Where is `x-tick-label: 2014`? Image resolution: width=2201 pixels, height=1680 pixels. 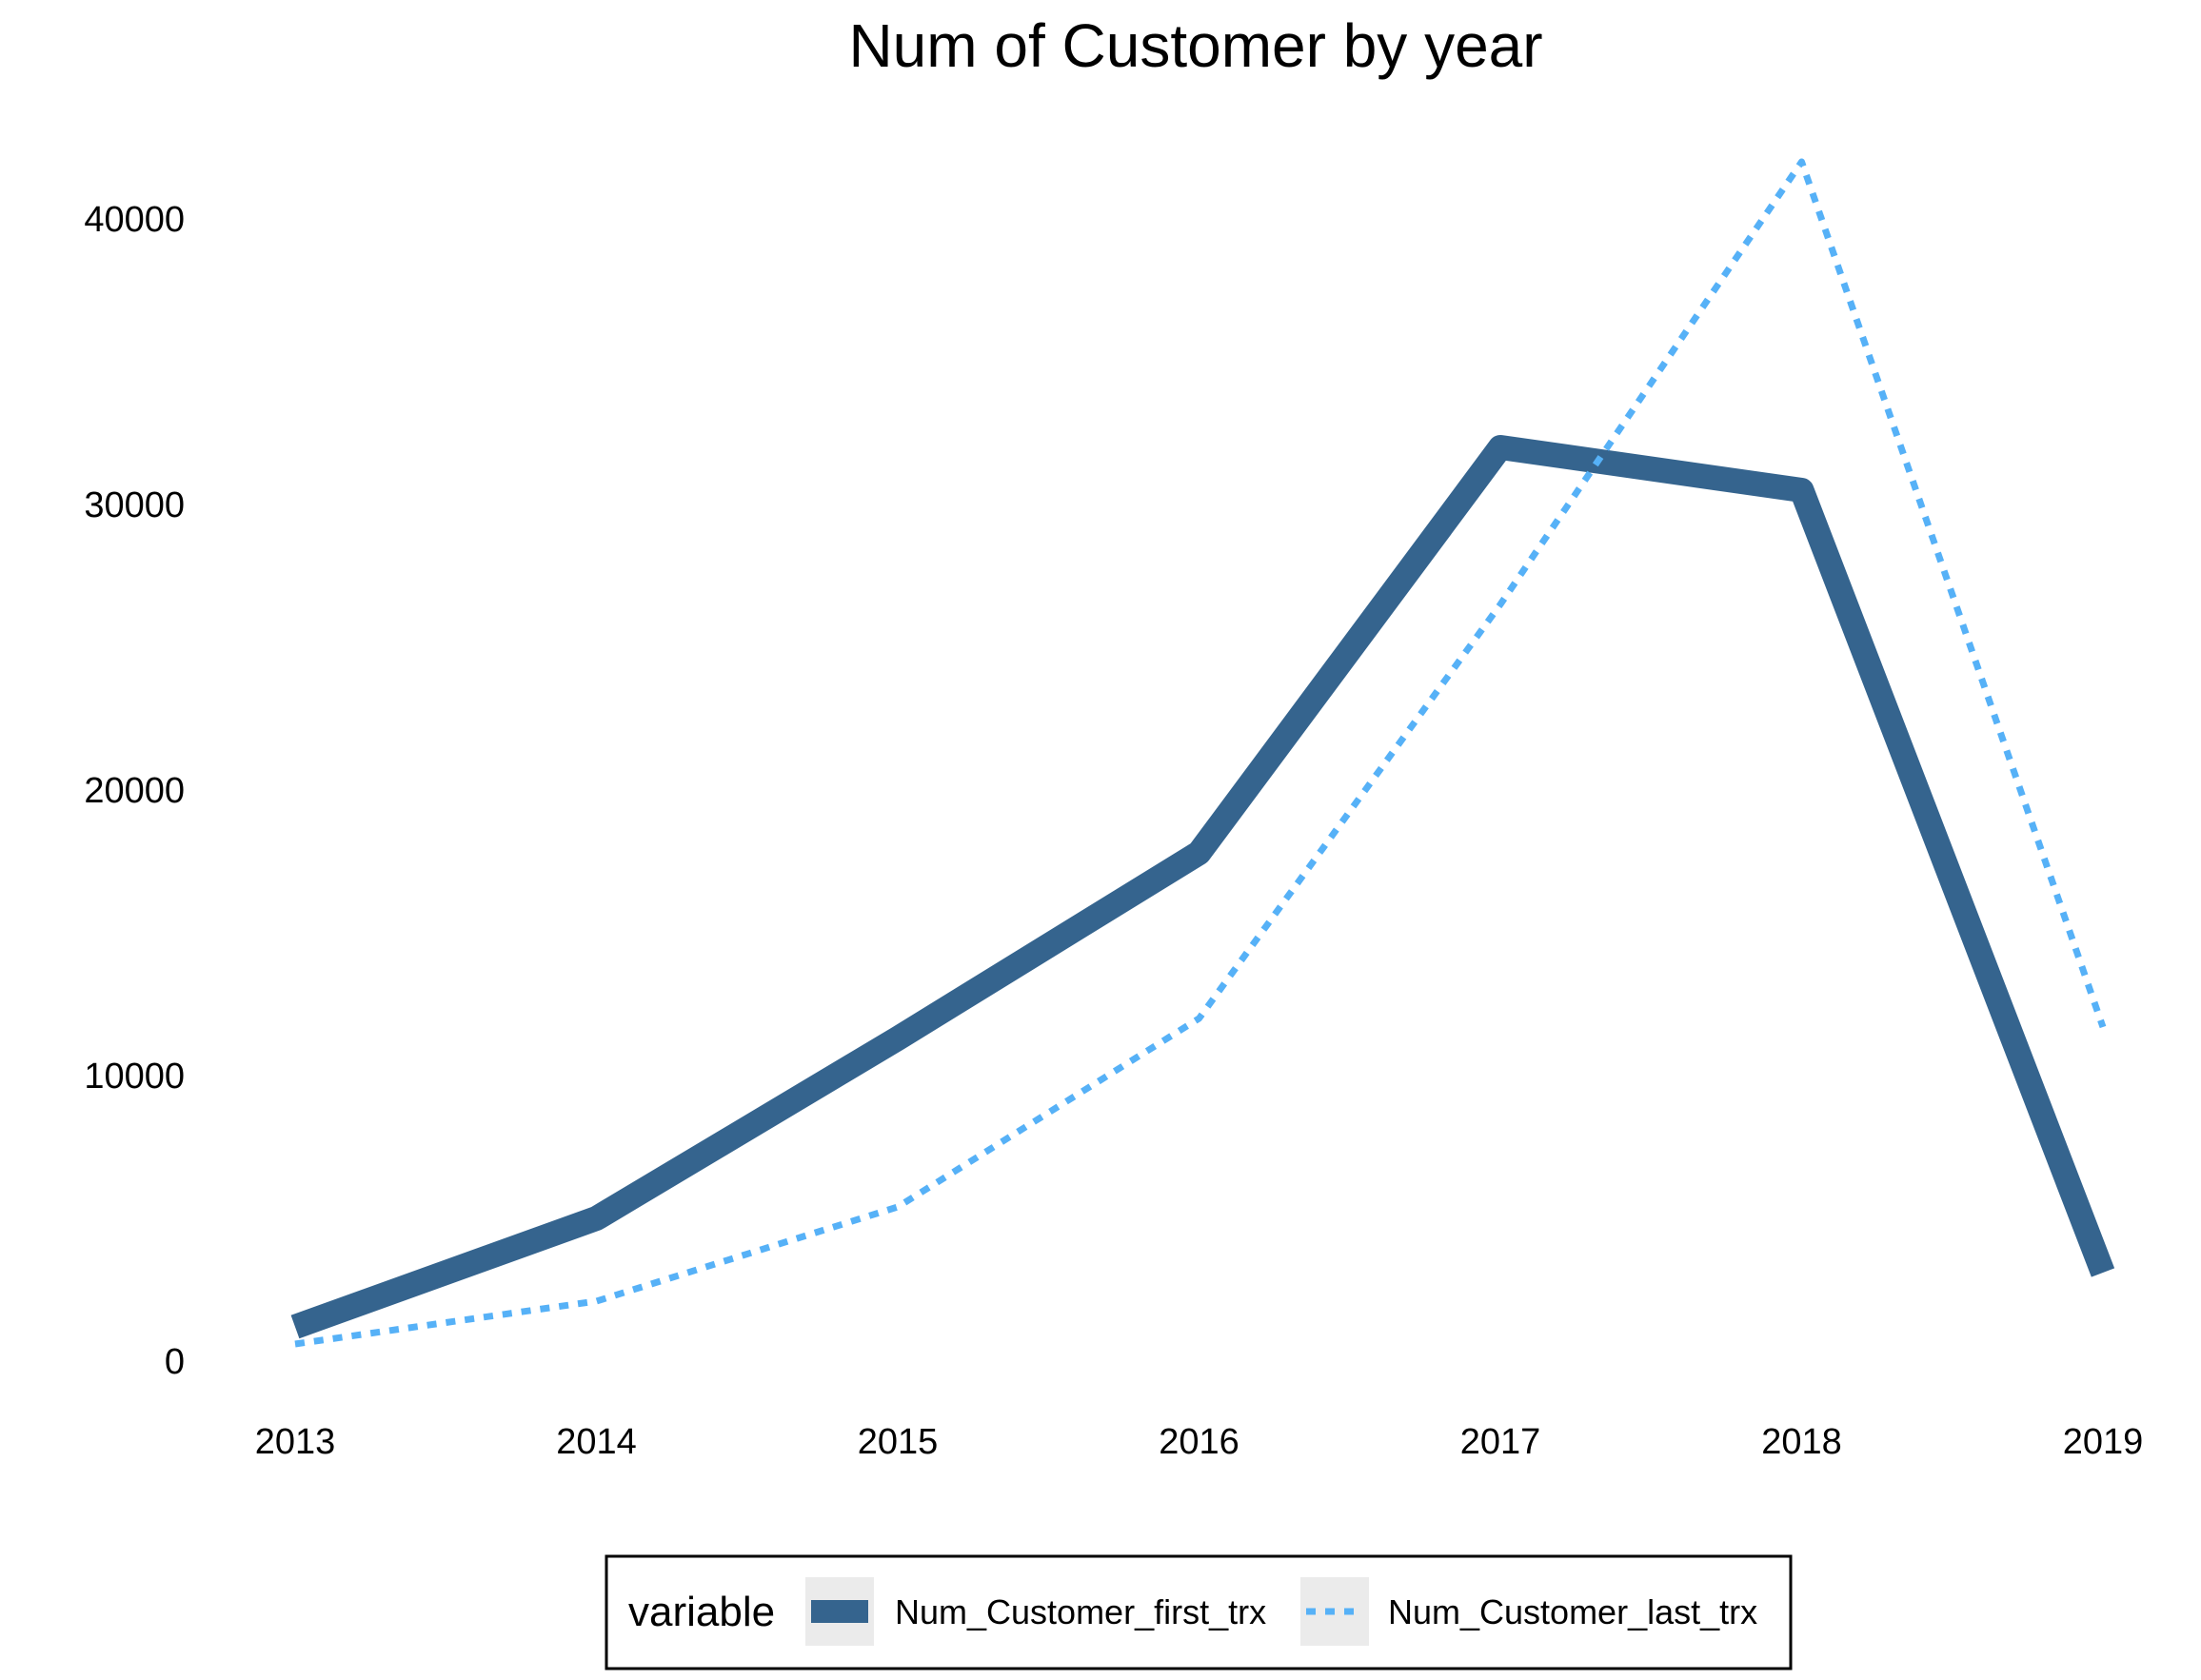 x-tick-label: 2014 is located at coordinates (596, 1442).